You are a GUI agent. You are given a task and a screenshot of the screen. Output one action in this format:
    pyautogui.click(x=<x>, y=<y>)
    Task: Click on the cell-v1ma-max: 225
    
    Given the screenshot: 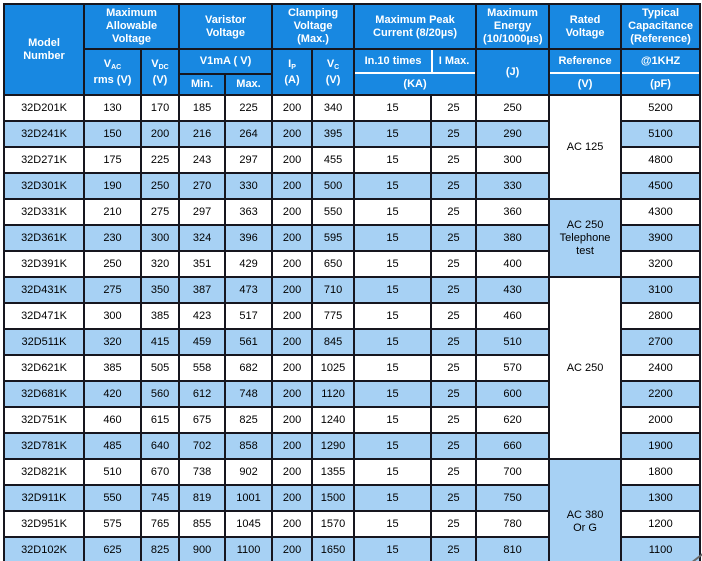 What is the action you would take?
    pyautogui.click(x=249, y=108)
    